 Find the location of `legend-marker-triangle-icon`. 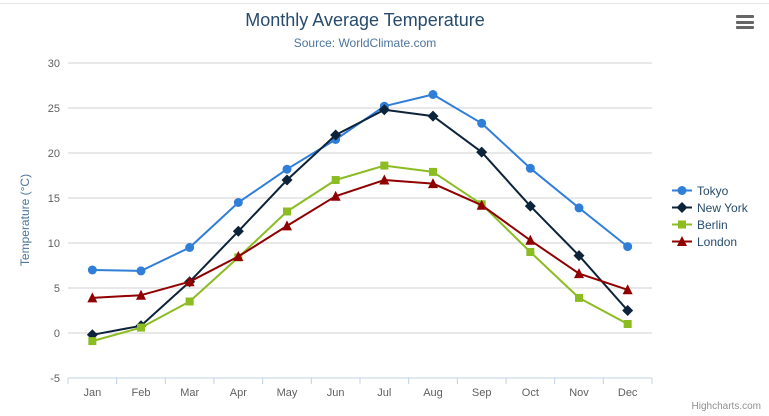

legend-marker-triangle-icon is located at coordinates (682, 241).